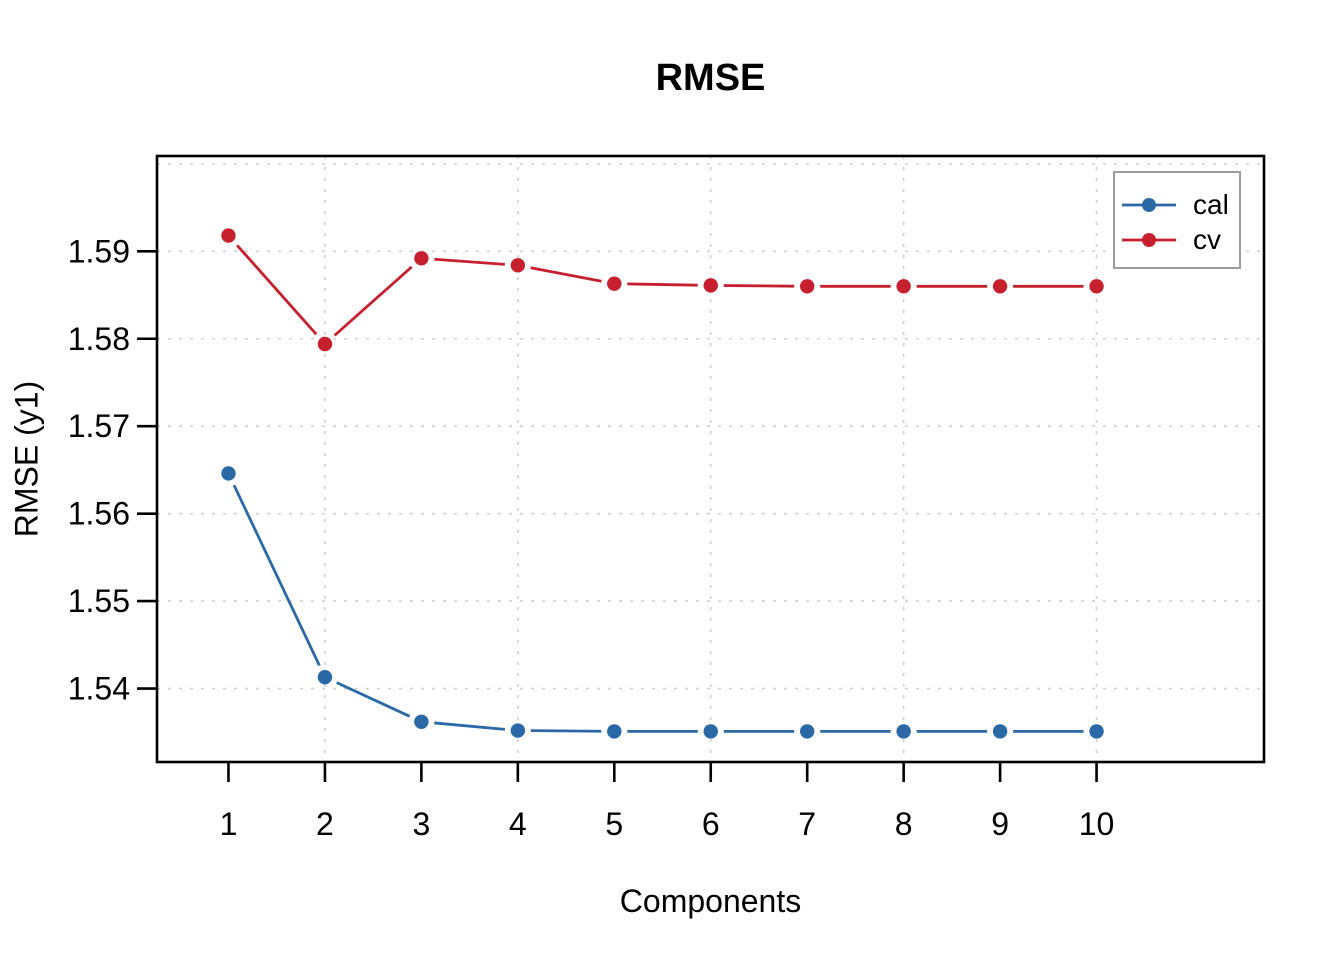  Describe the element at coordinates (904, 824) in the screenshot. I see `x-tick-label: 8` at that location.